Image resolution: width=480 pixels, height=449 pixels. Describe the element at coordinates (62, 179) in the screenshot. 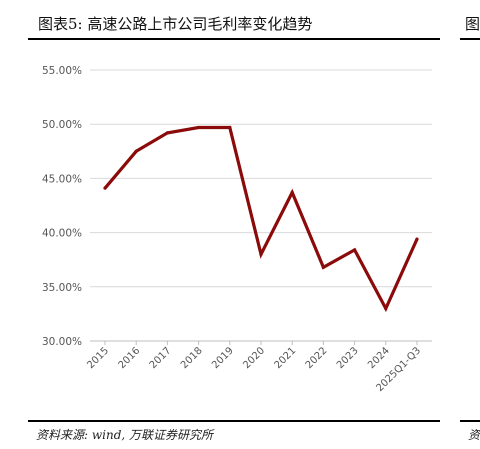

I see `y-tick-label: 45.00%` at that location.